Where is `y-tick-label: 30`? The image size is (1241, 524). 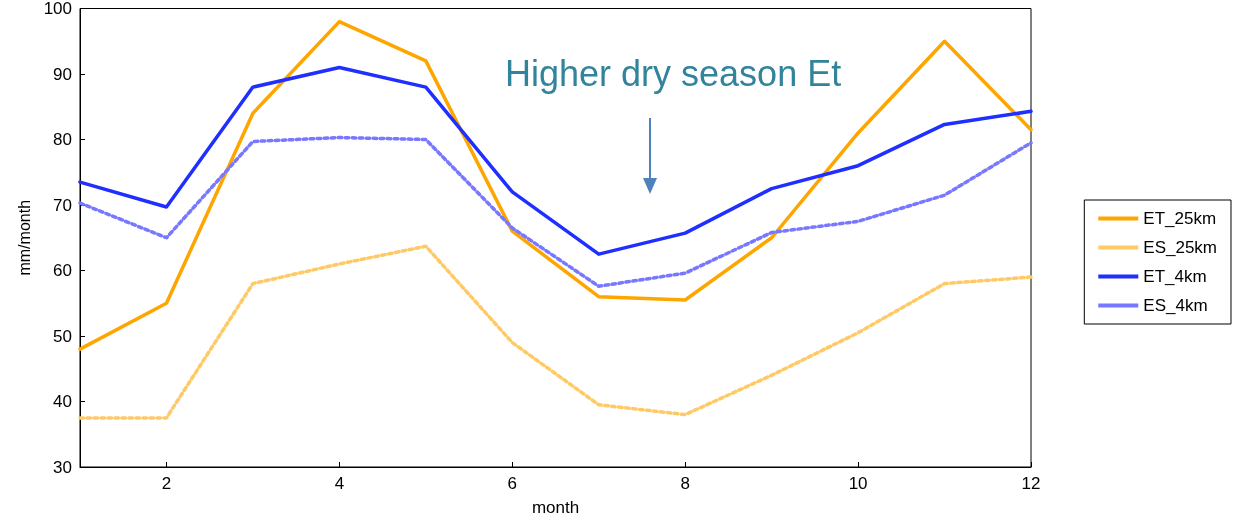
y-tick-label: 30 is located at coordinates (62, 467).